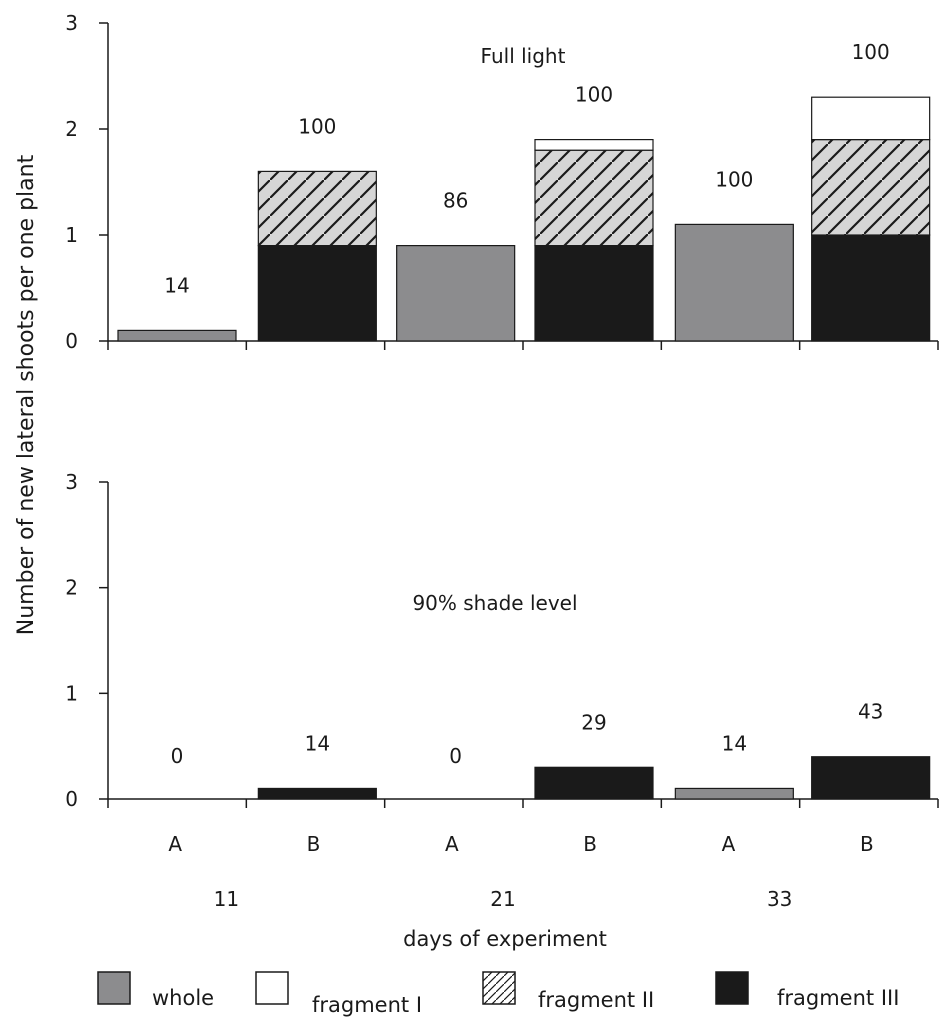 The height and width of the screenshot is (1034, 940). What do you see at coordinates (499, 988) in the screenshot?
I see `legend-swatch-fragII` at bounding box center [499, 988].